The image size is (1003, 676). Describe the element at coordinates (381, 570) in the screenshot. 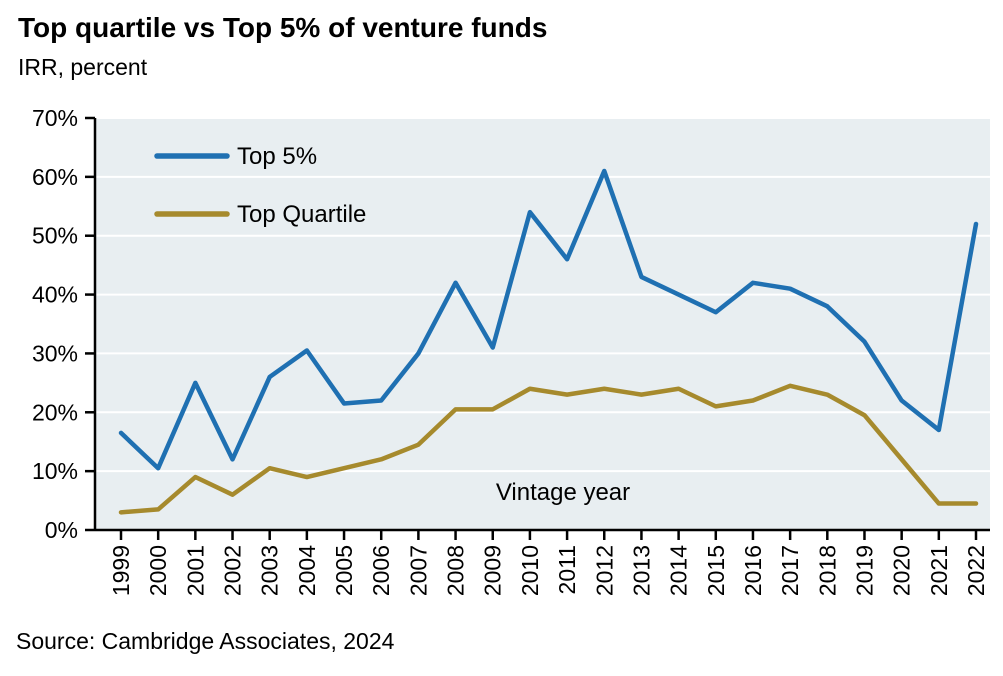

I see `x-axis-label: 2006` at that location.